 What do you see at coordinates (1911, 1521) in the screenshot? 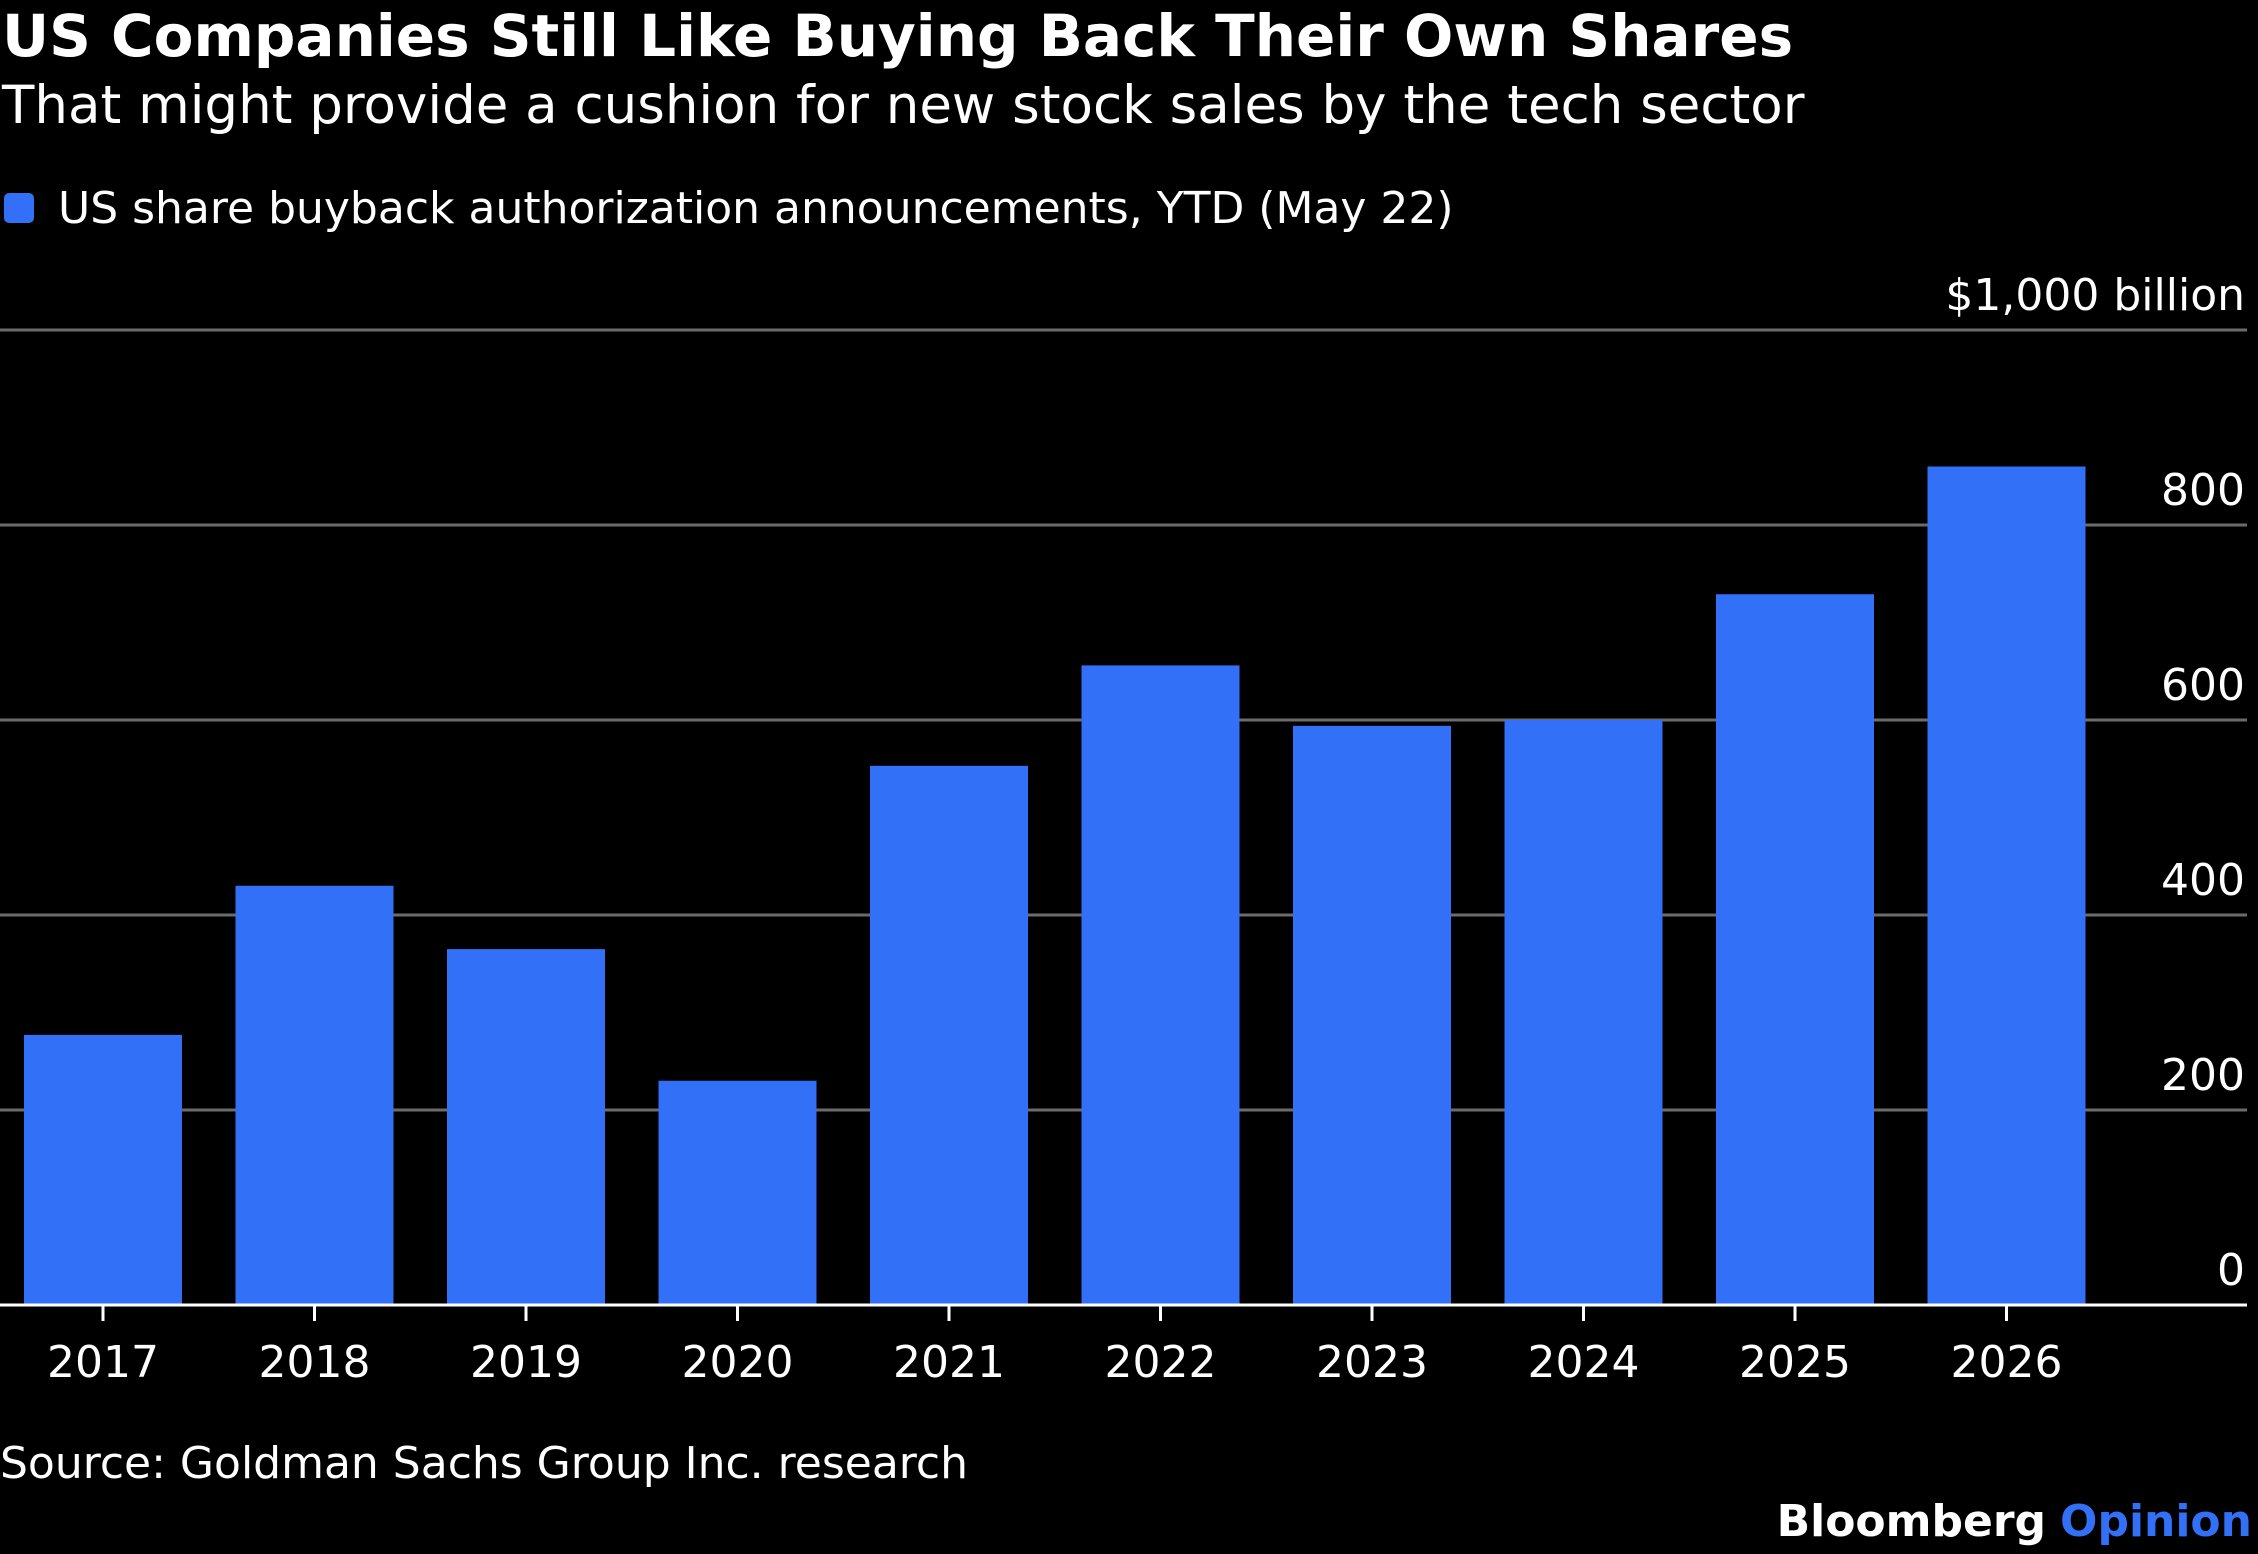
I see `brand-name: Bloomberg` at bounding box center [1911, 1521].